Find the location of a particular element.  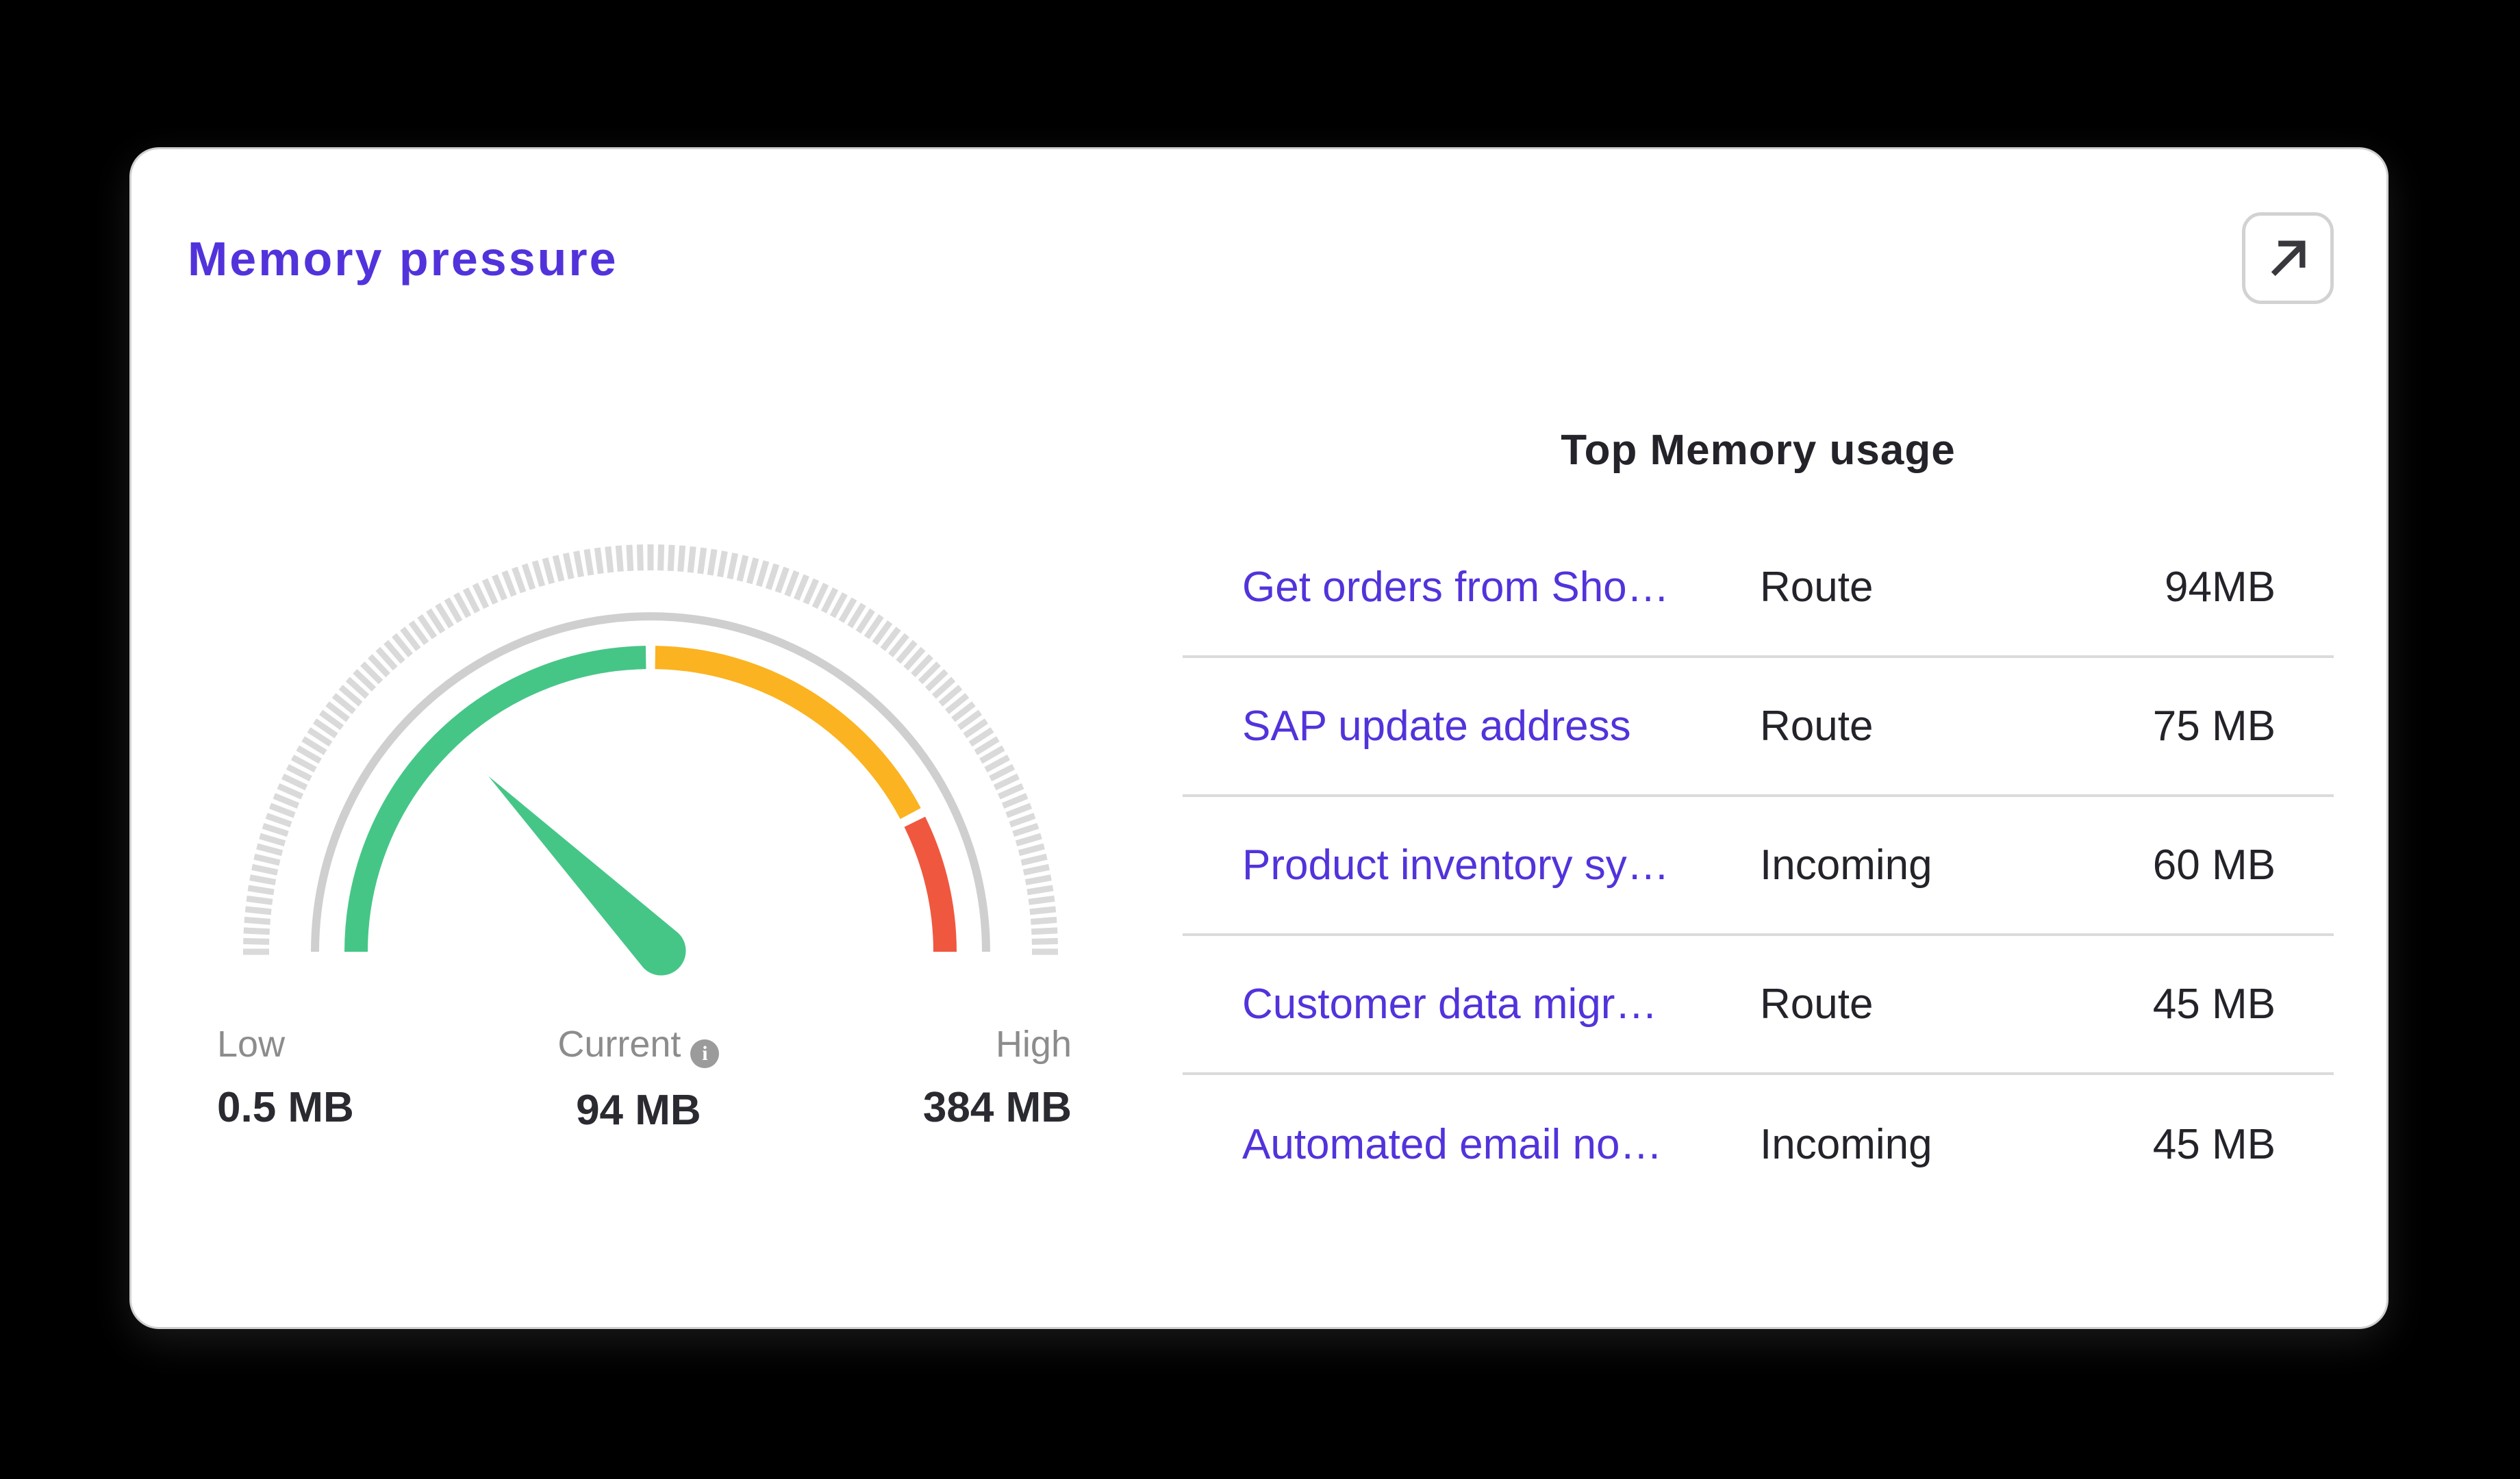

row-name-link: SAP update address is located at coordinates (1437, 727).